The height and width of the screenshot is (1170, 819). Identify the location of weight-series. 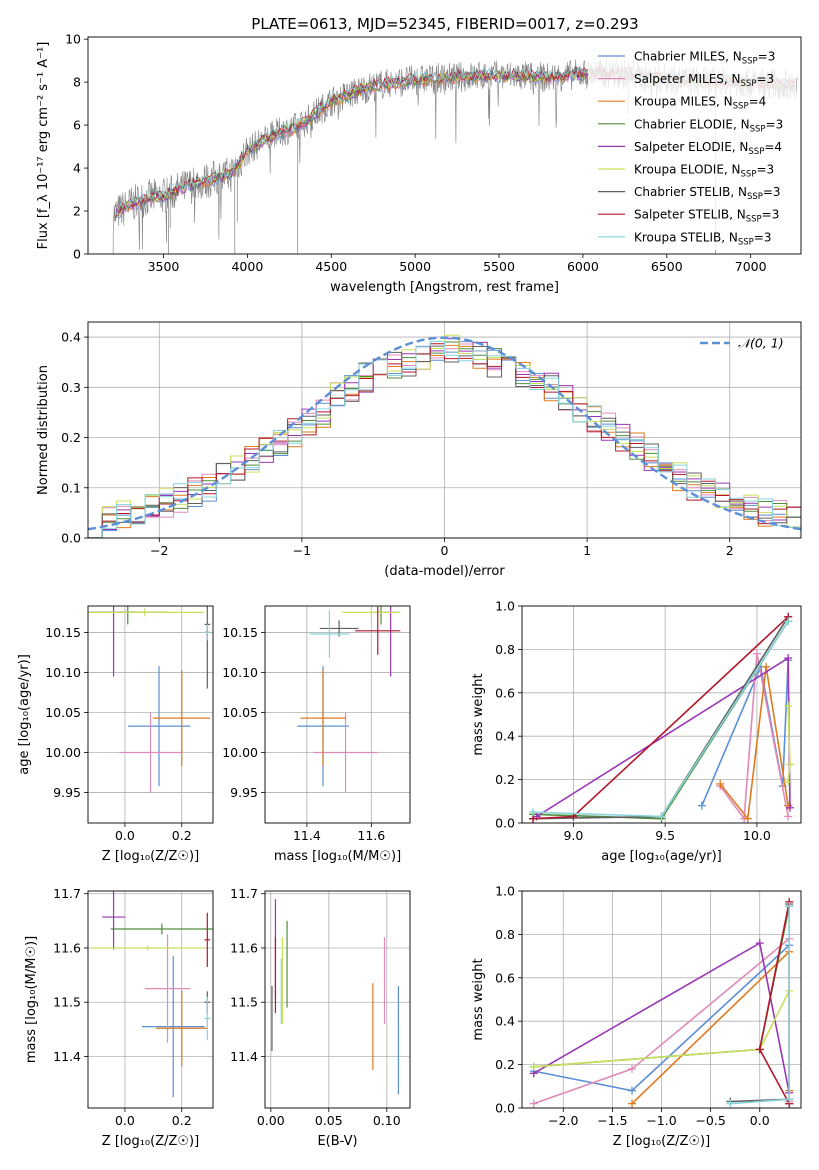
(754, 737).